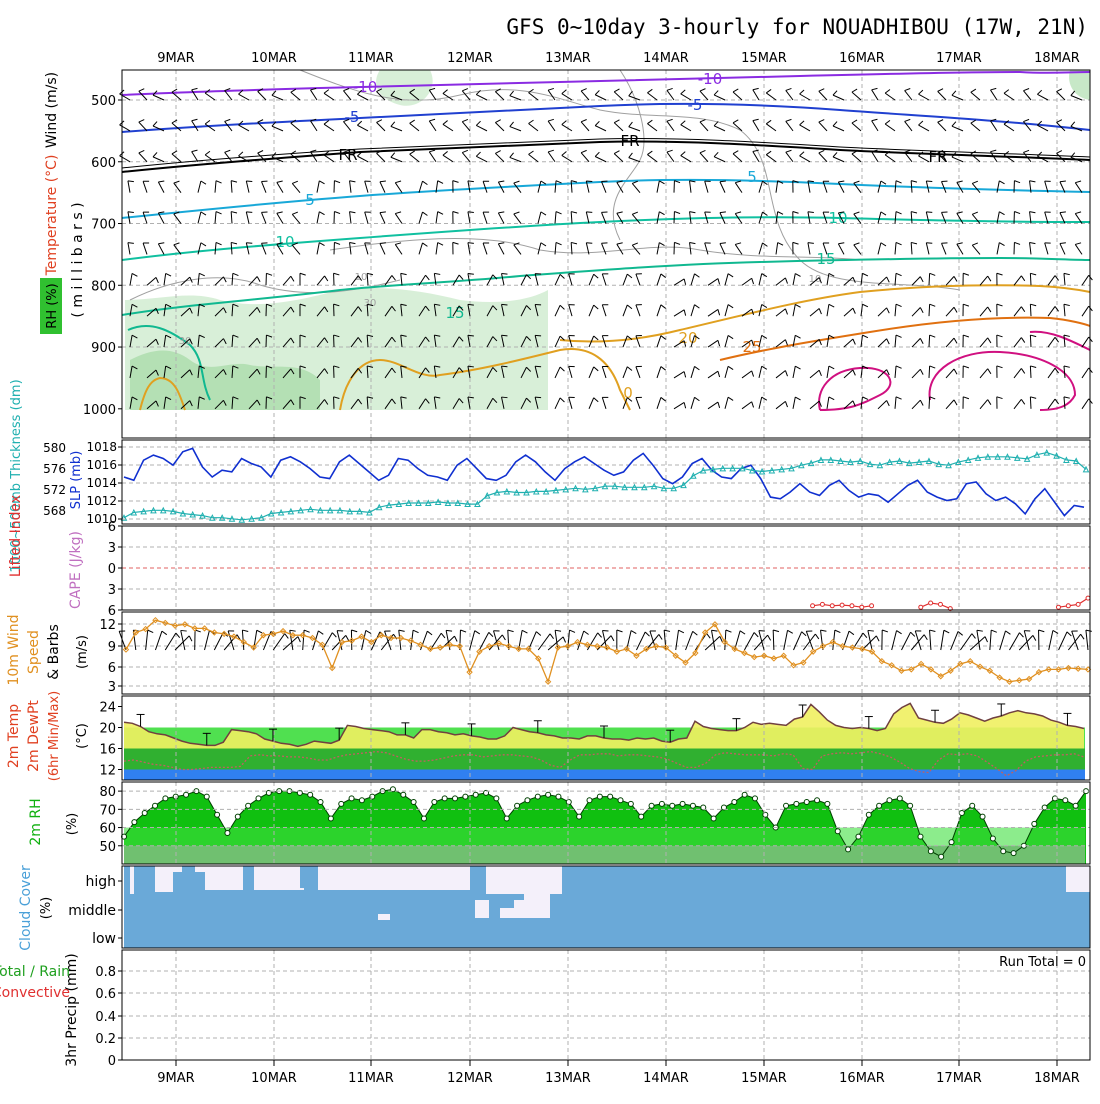 The height and width of the screenshot is (1104, 1100). I want to click on thickness-line, so click(605, 486).